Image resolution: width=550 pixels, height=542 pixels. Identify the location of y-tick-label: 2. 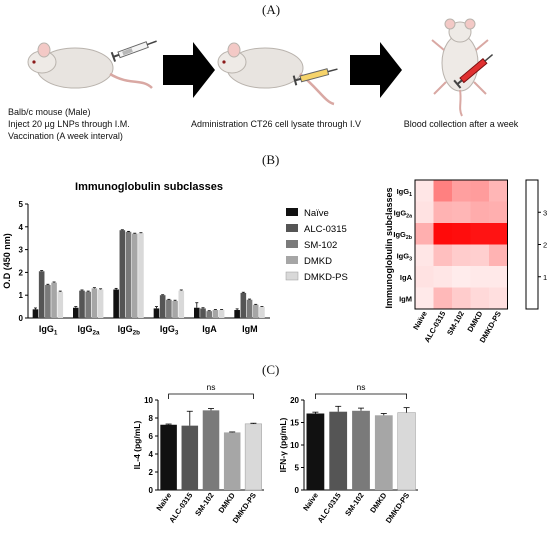
(151, 472).